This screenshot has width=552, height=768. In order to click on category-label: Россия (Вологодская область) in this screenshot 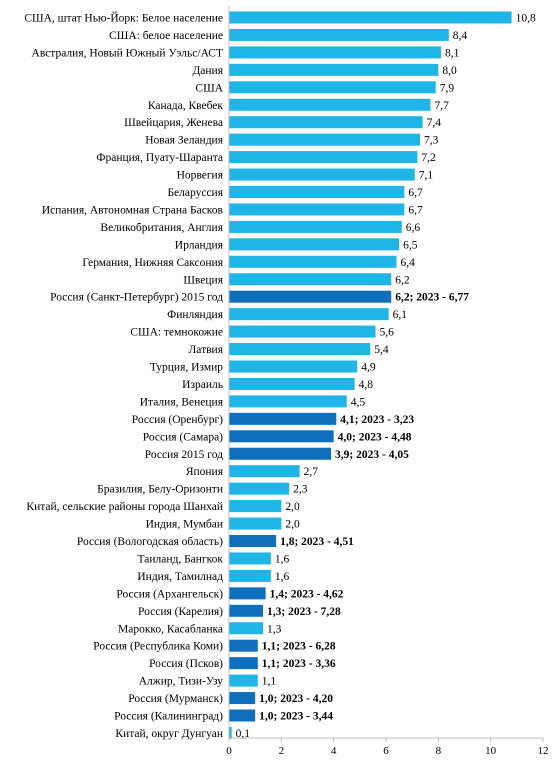, I will do `click(150, 542)`.